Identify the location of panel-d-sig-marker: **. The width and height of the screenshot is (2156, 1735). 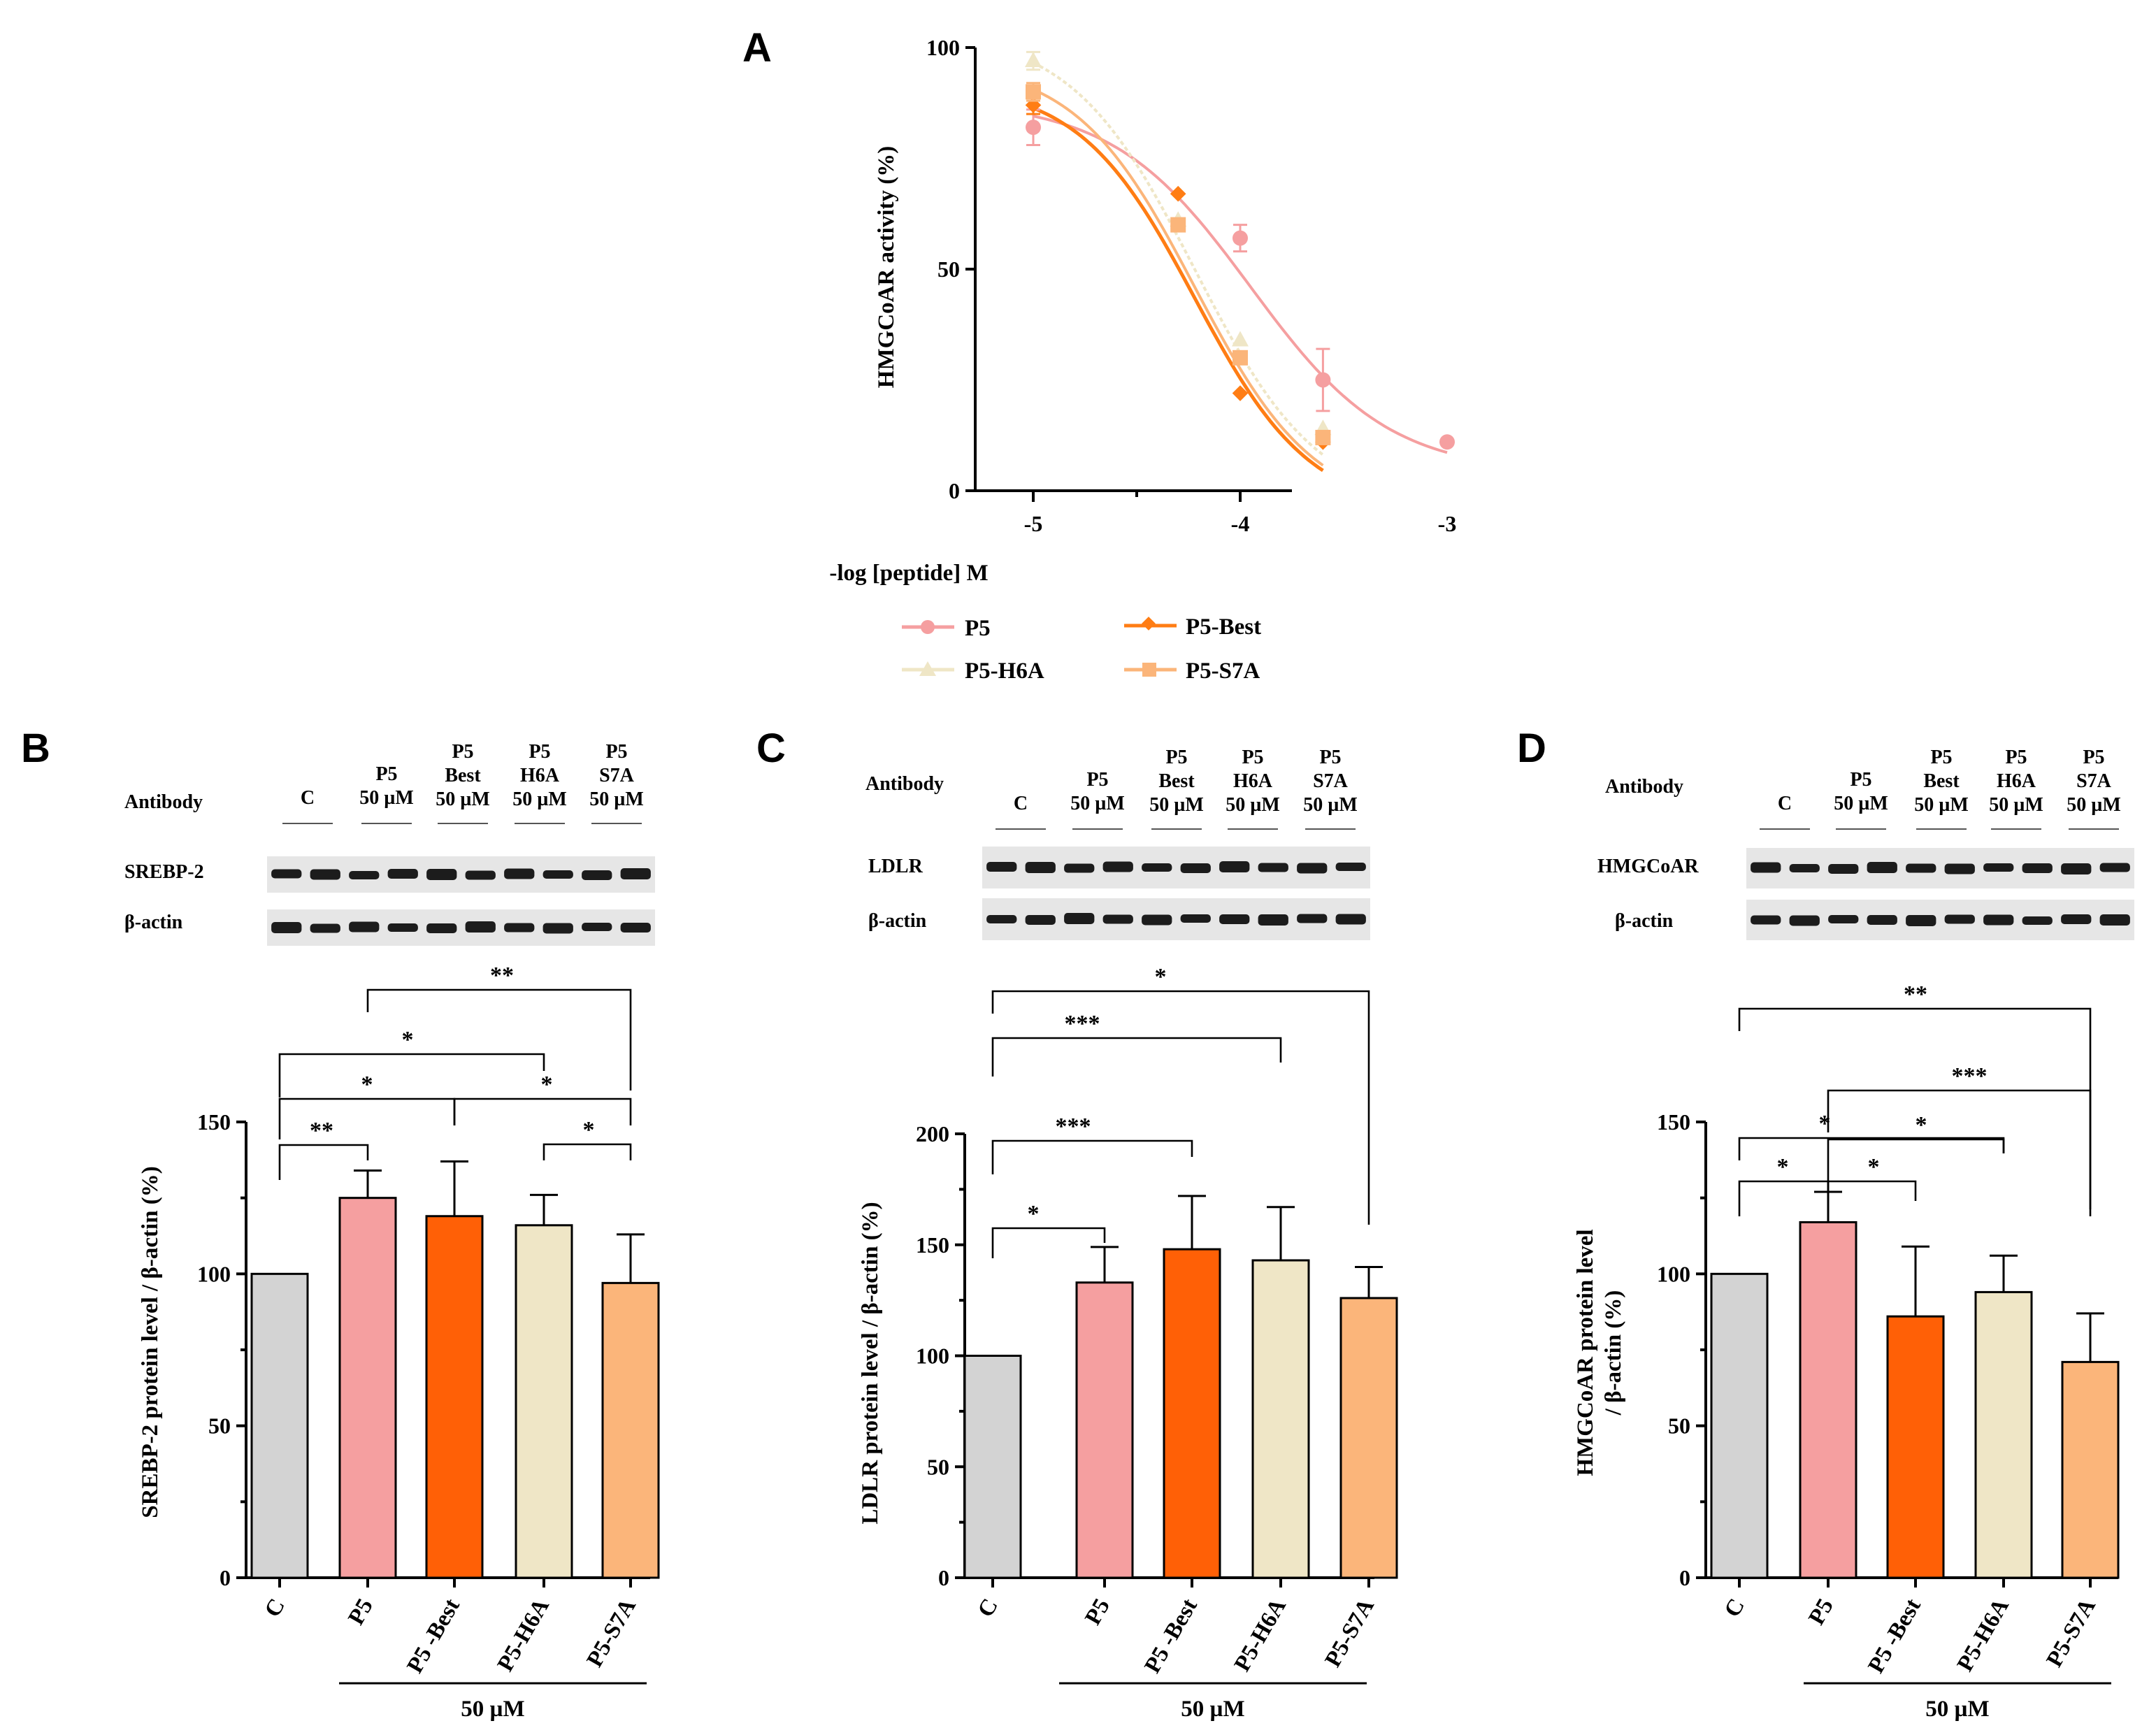
(1915, 994).